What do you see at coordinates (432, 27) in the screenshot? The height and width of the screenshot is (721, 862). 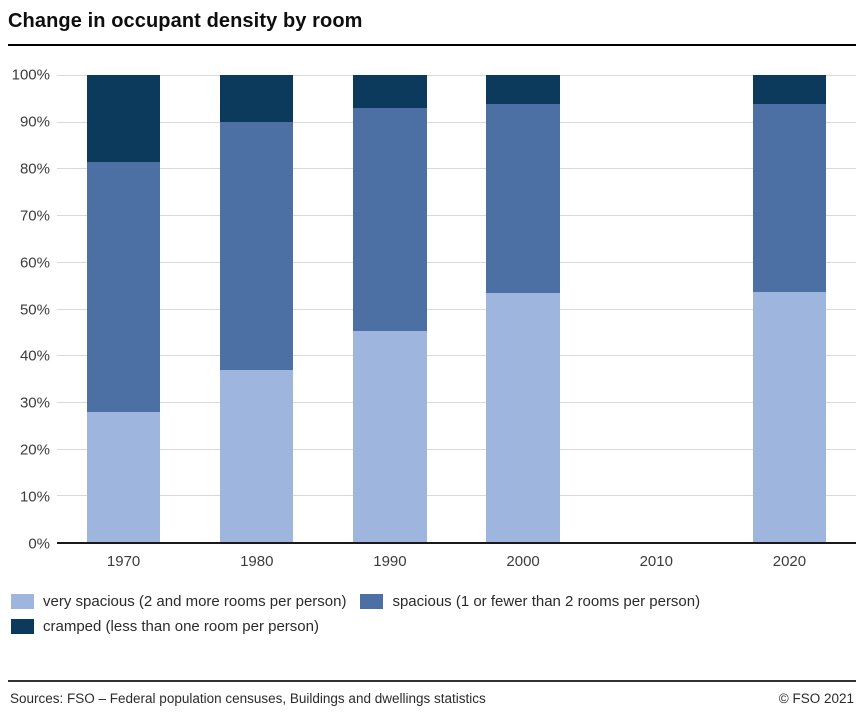 I see `chart-header: Change in occupant density by room` at bounding box center [432, 27].